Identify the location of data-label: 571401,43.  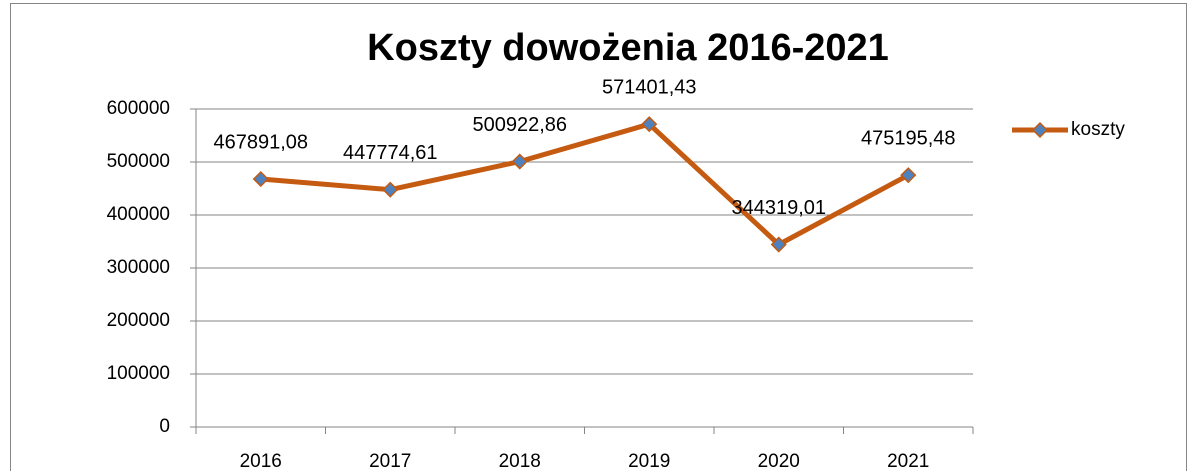
(649, 87).